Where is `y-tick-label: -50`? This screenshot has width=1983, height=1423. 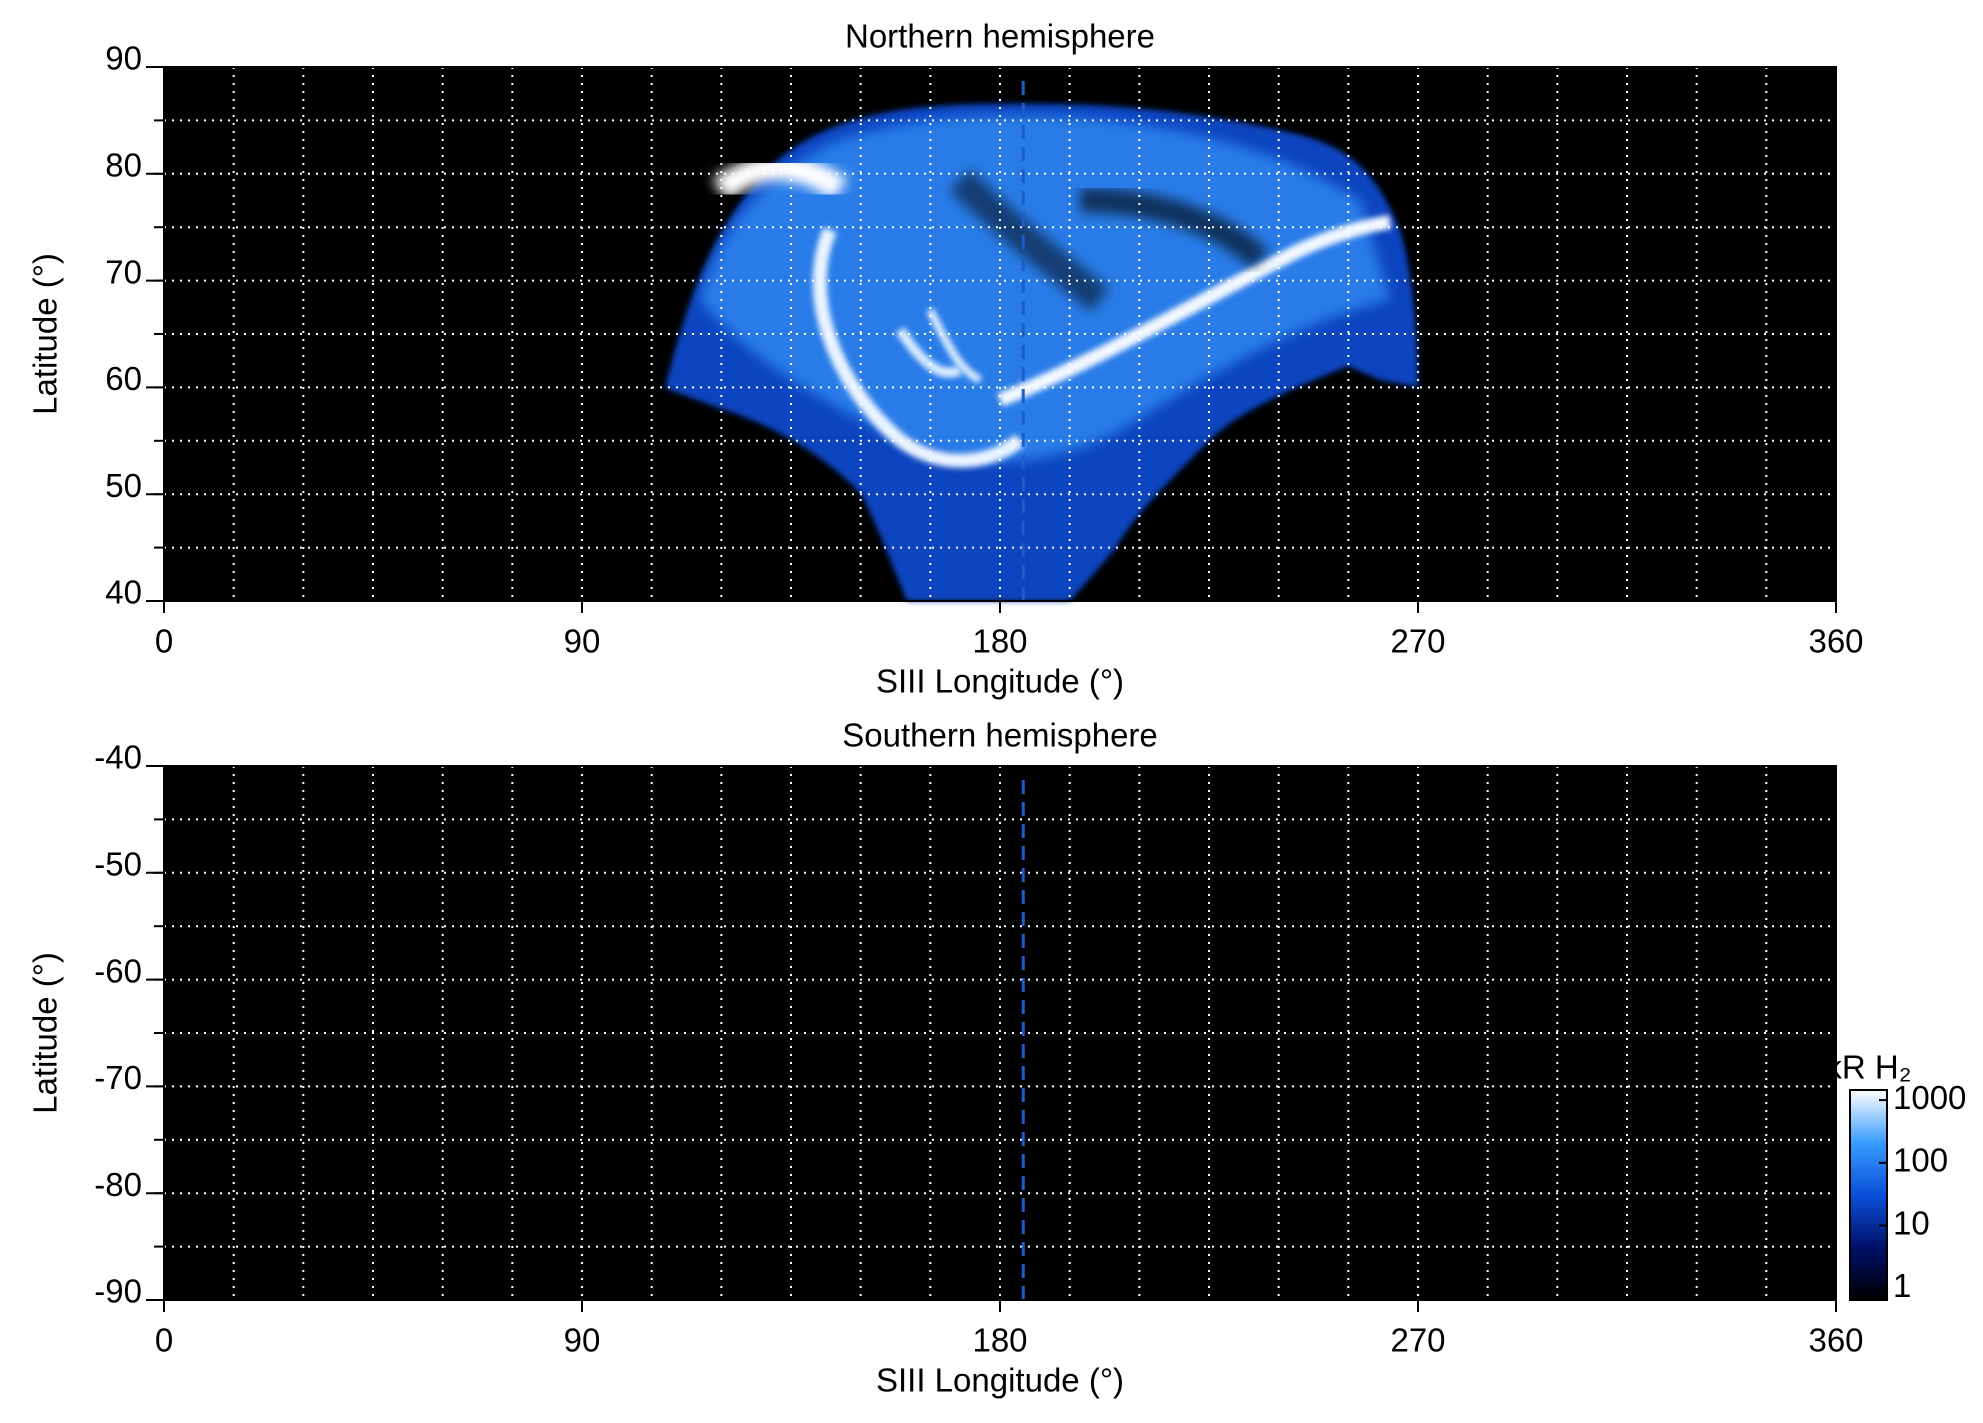 y-tick-label: -50 is located at coordinates (118, 864).